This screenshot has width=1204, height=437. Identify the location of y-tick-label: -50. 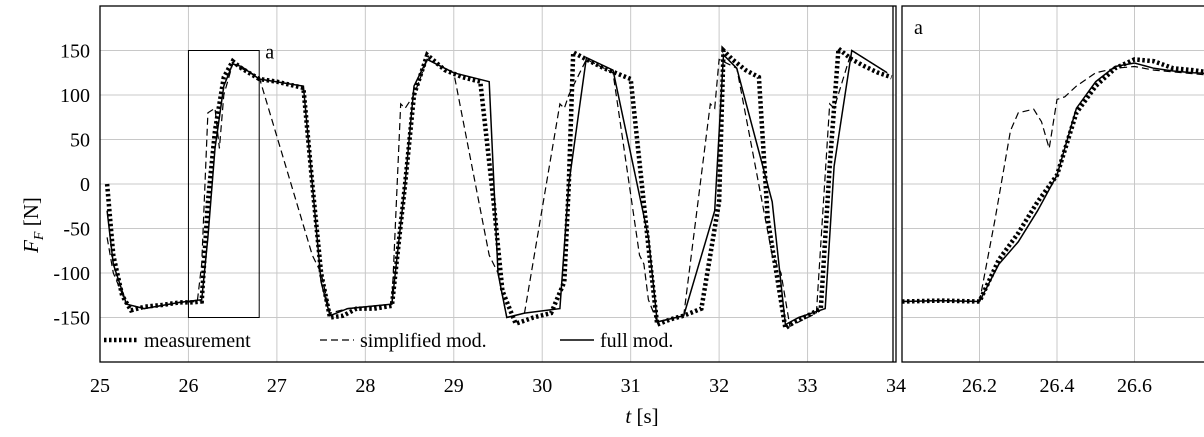
(76, 230).